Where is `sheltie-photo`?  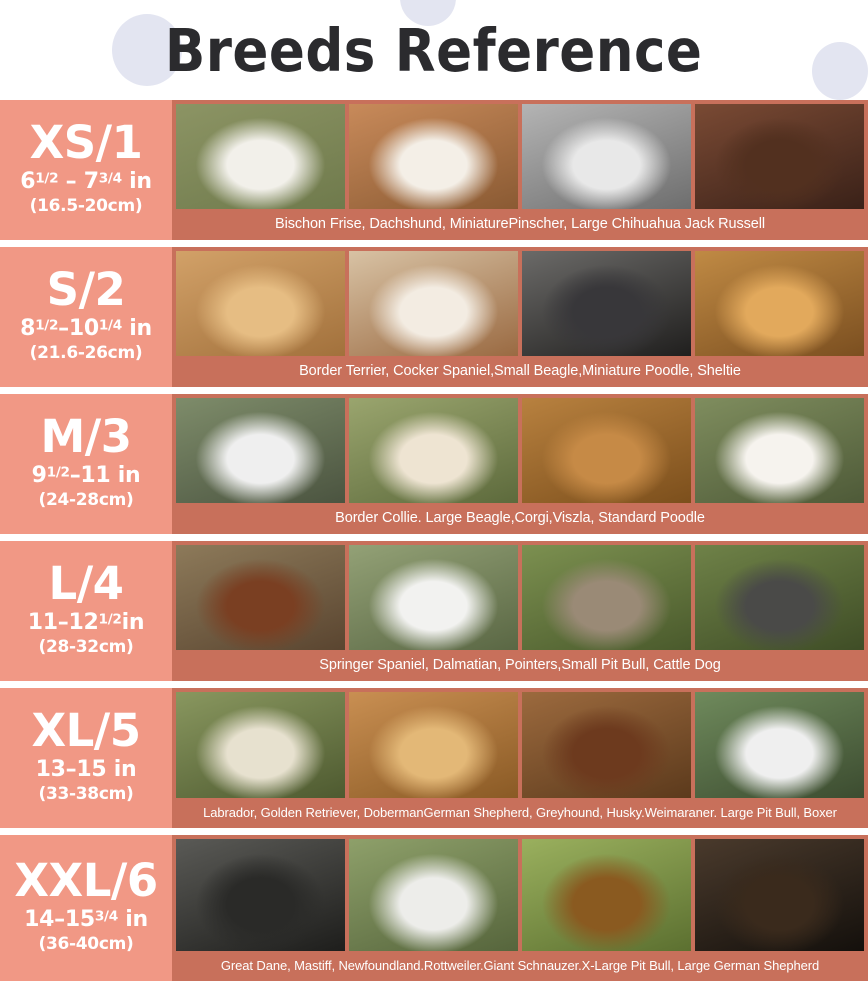
sheltie-photo is located at coordinates (779, 303).